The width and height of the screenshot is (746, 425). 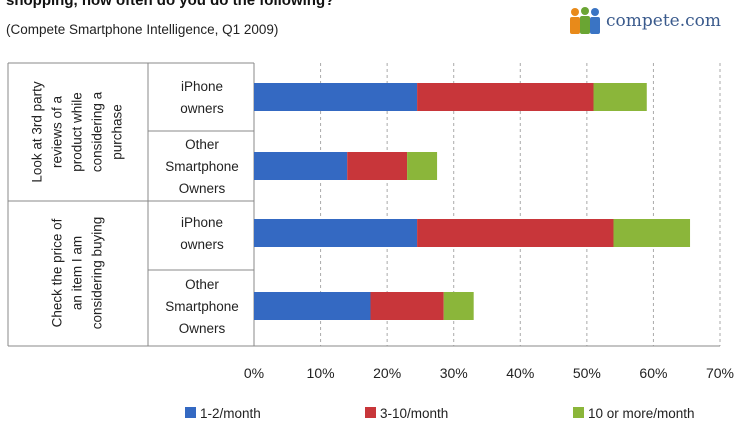 I want to click on group-label: reviews of a, so click(x=57, y=131).